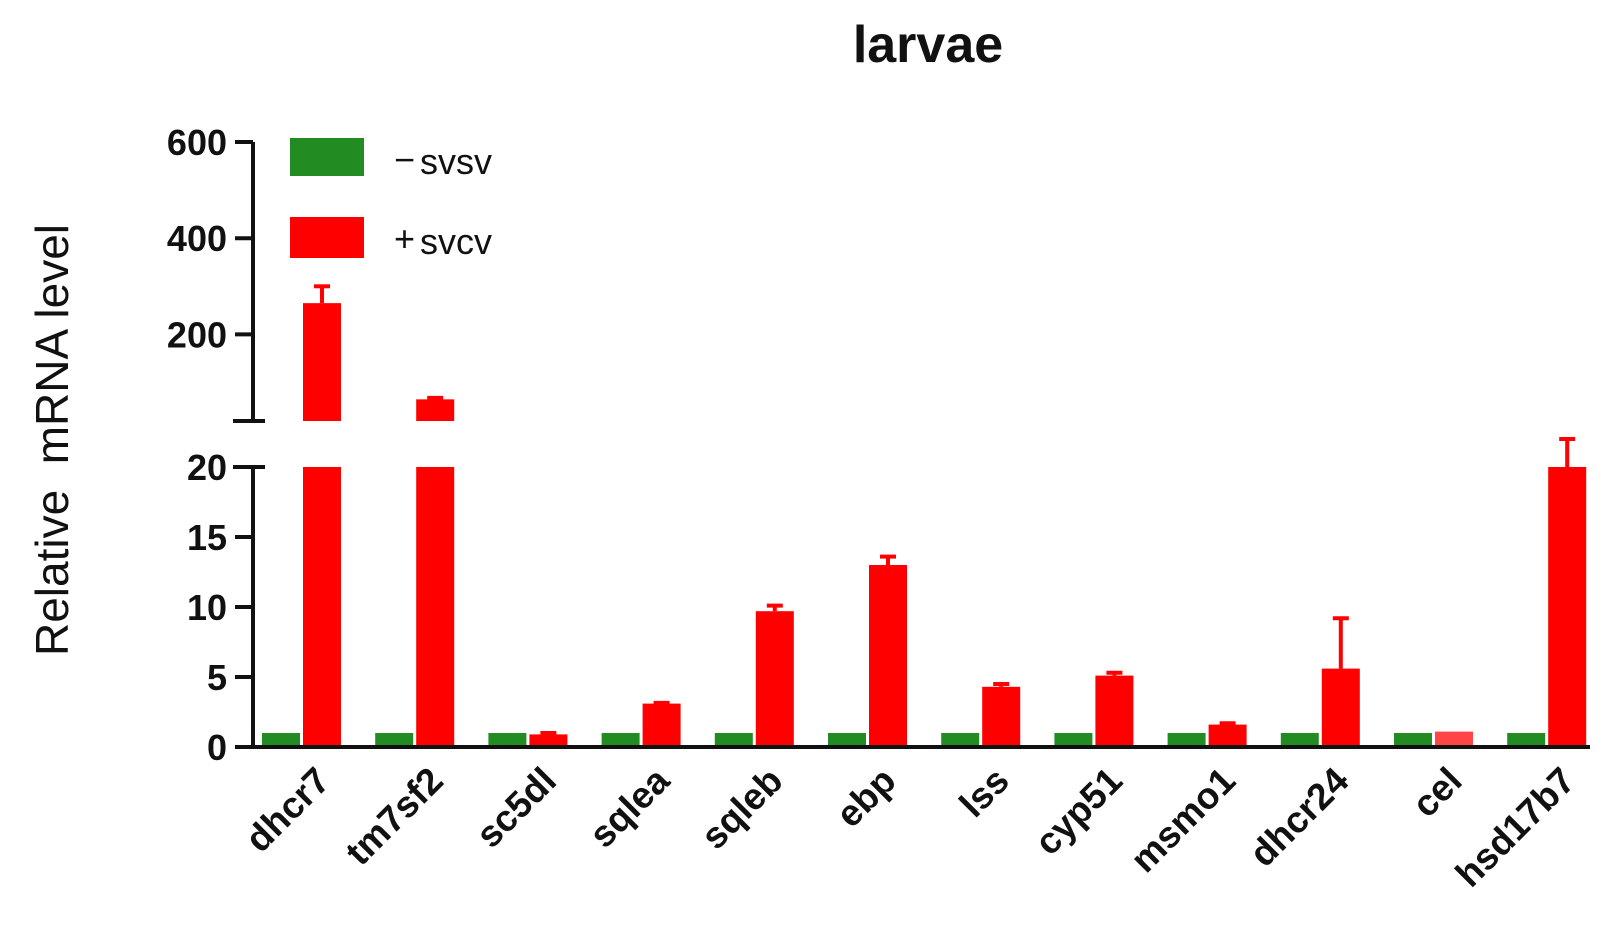 This screenshot has height=946, width=1616. I want to click on y-tick-label: 0, so click(217, 747).